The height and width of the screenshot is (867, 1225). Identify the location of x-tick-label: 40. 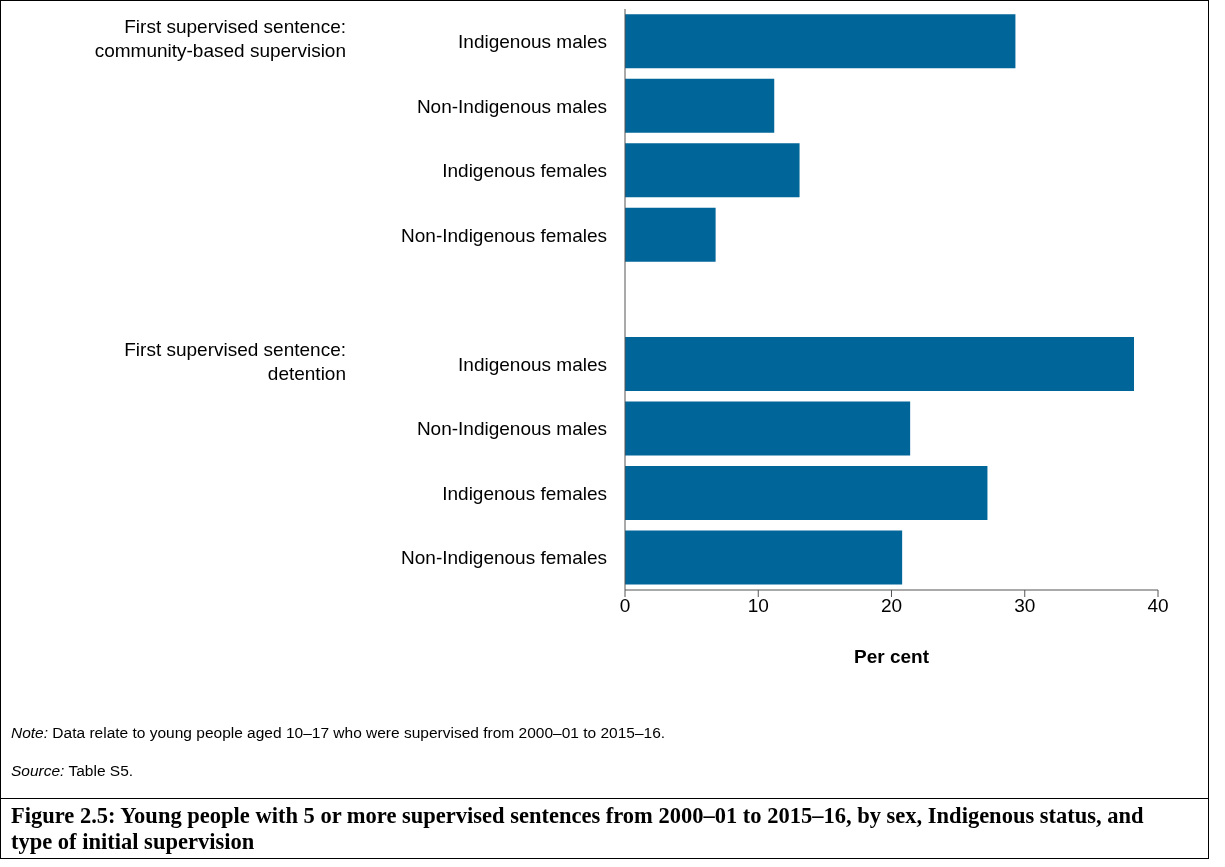
(1158, 606).